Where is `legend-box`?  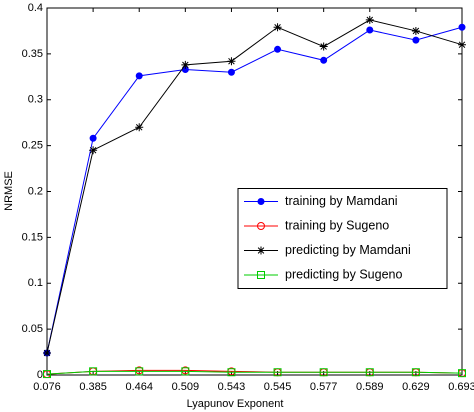 legend-box is located at coordinates (342, 238).